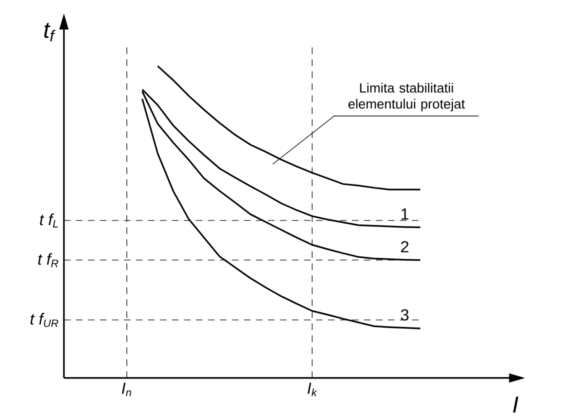 The height and width of the screenshot is (418, 562). Describe the element at coordinates (127, 389) in the screenshot. I see `x-tick-label: I$_{n}$` at that location.